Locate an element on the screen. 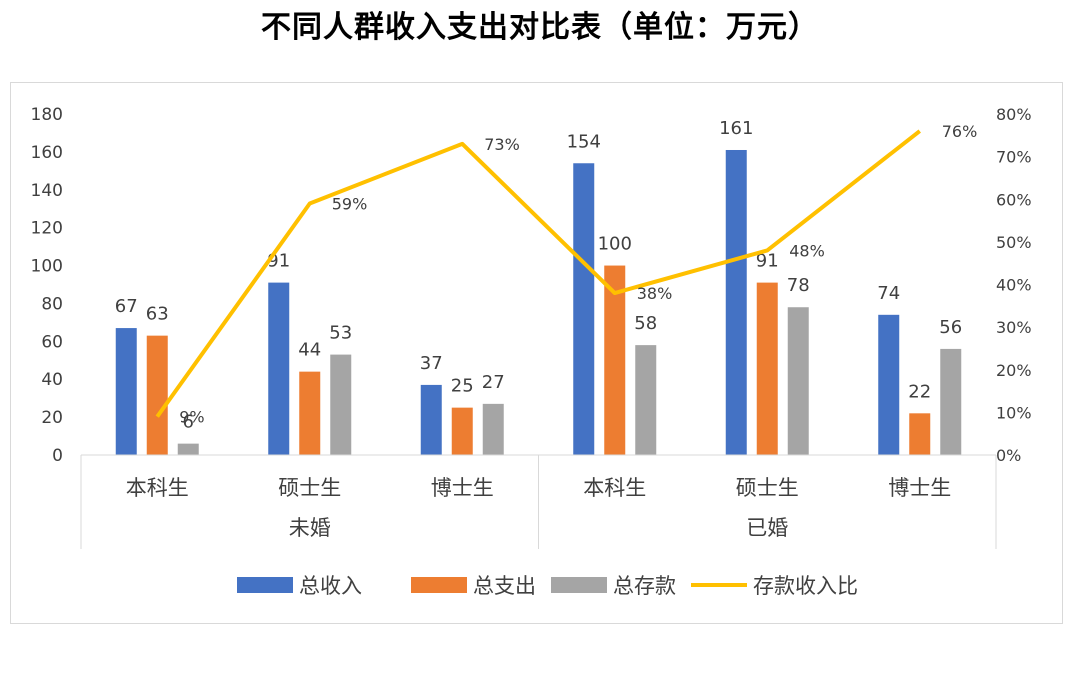  bar-data-label: 58 is located at coordinates (645, 323).